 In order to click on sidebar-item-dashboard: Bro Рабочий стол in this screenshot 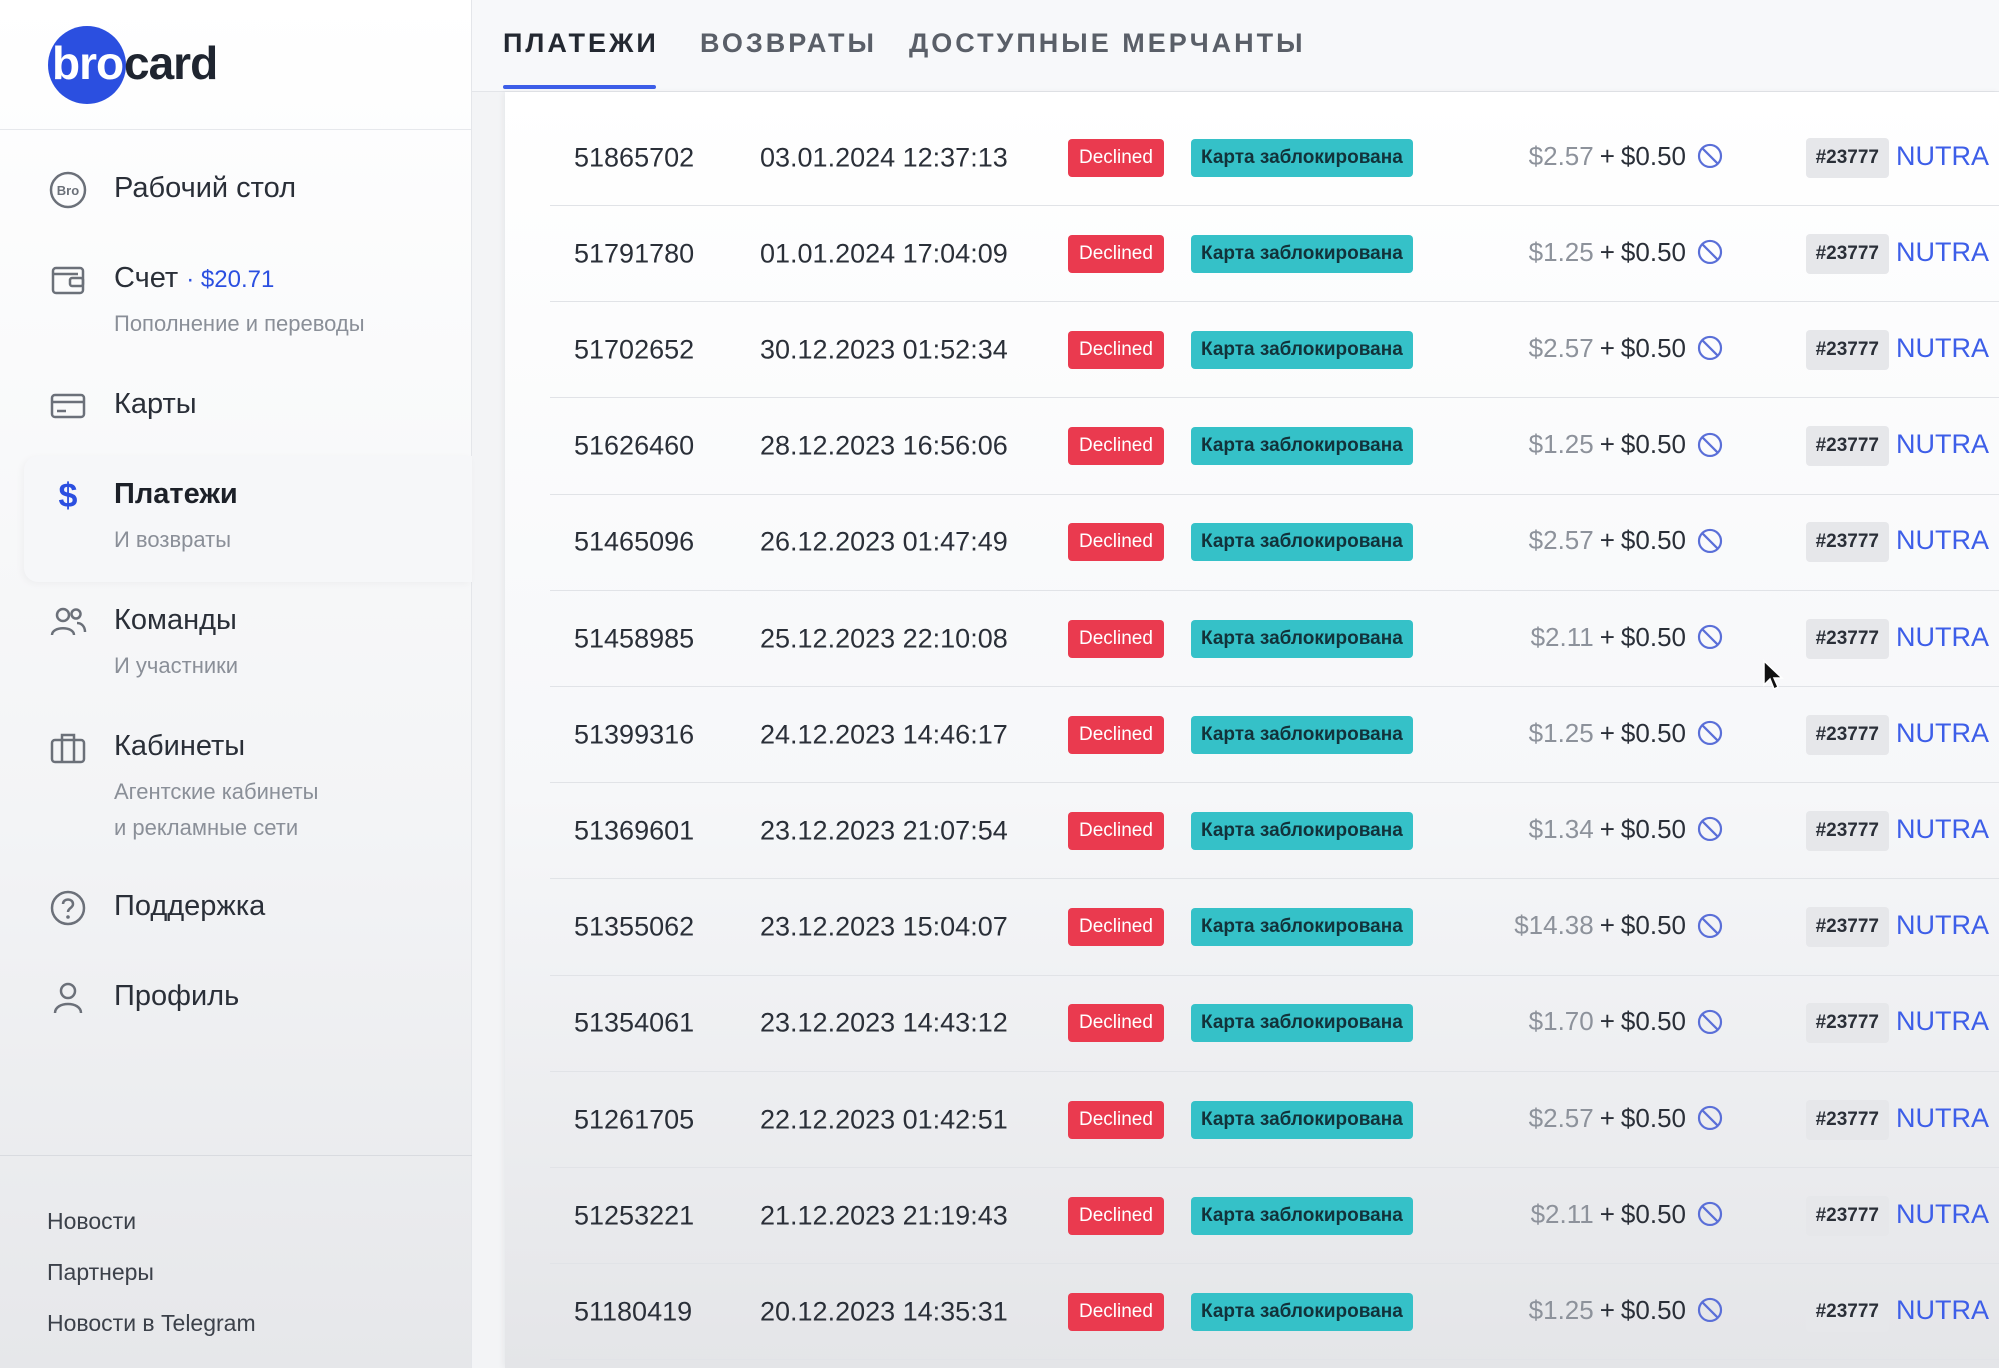, I will do `click(248, 195)`.